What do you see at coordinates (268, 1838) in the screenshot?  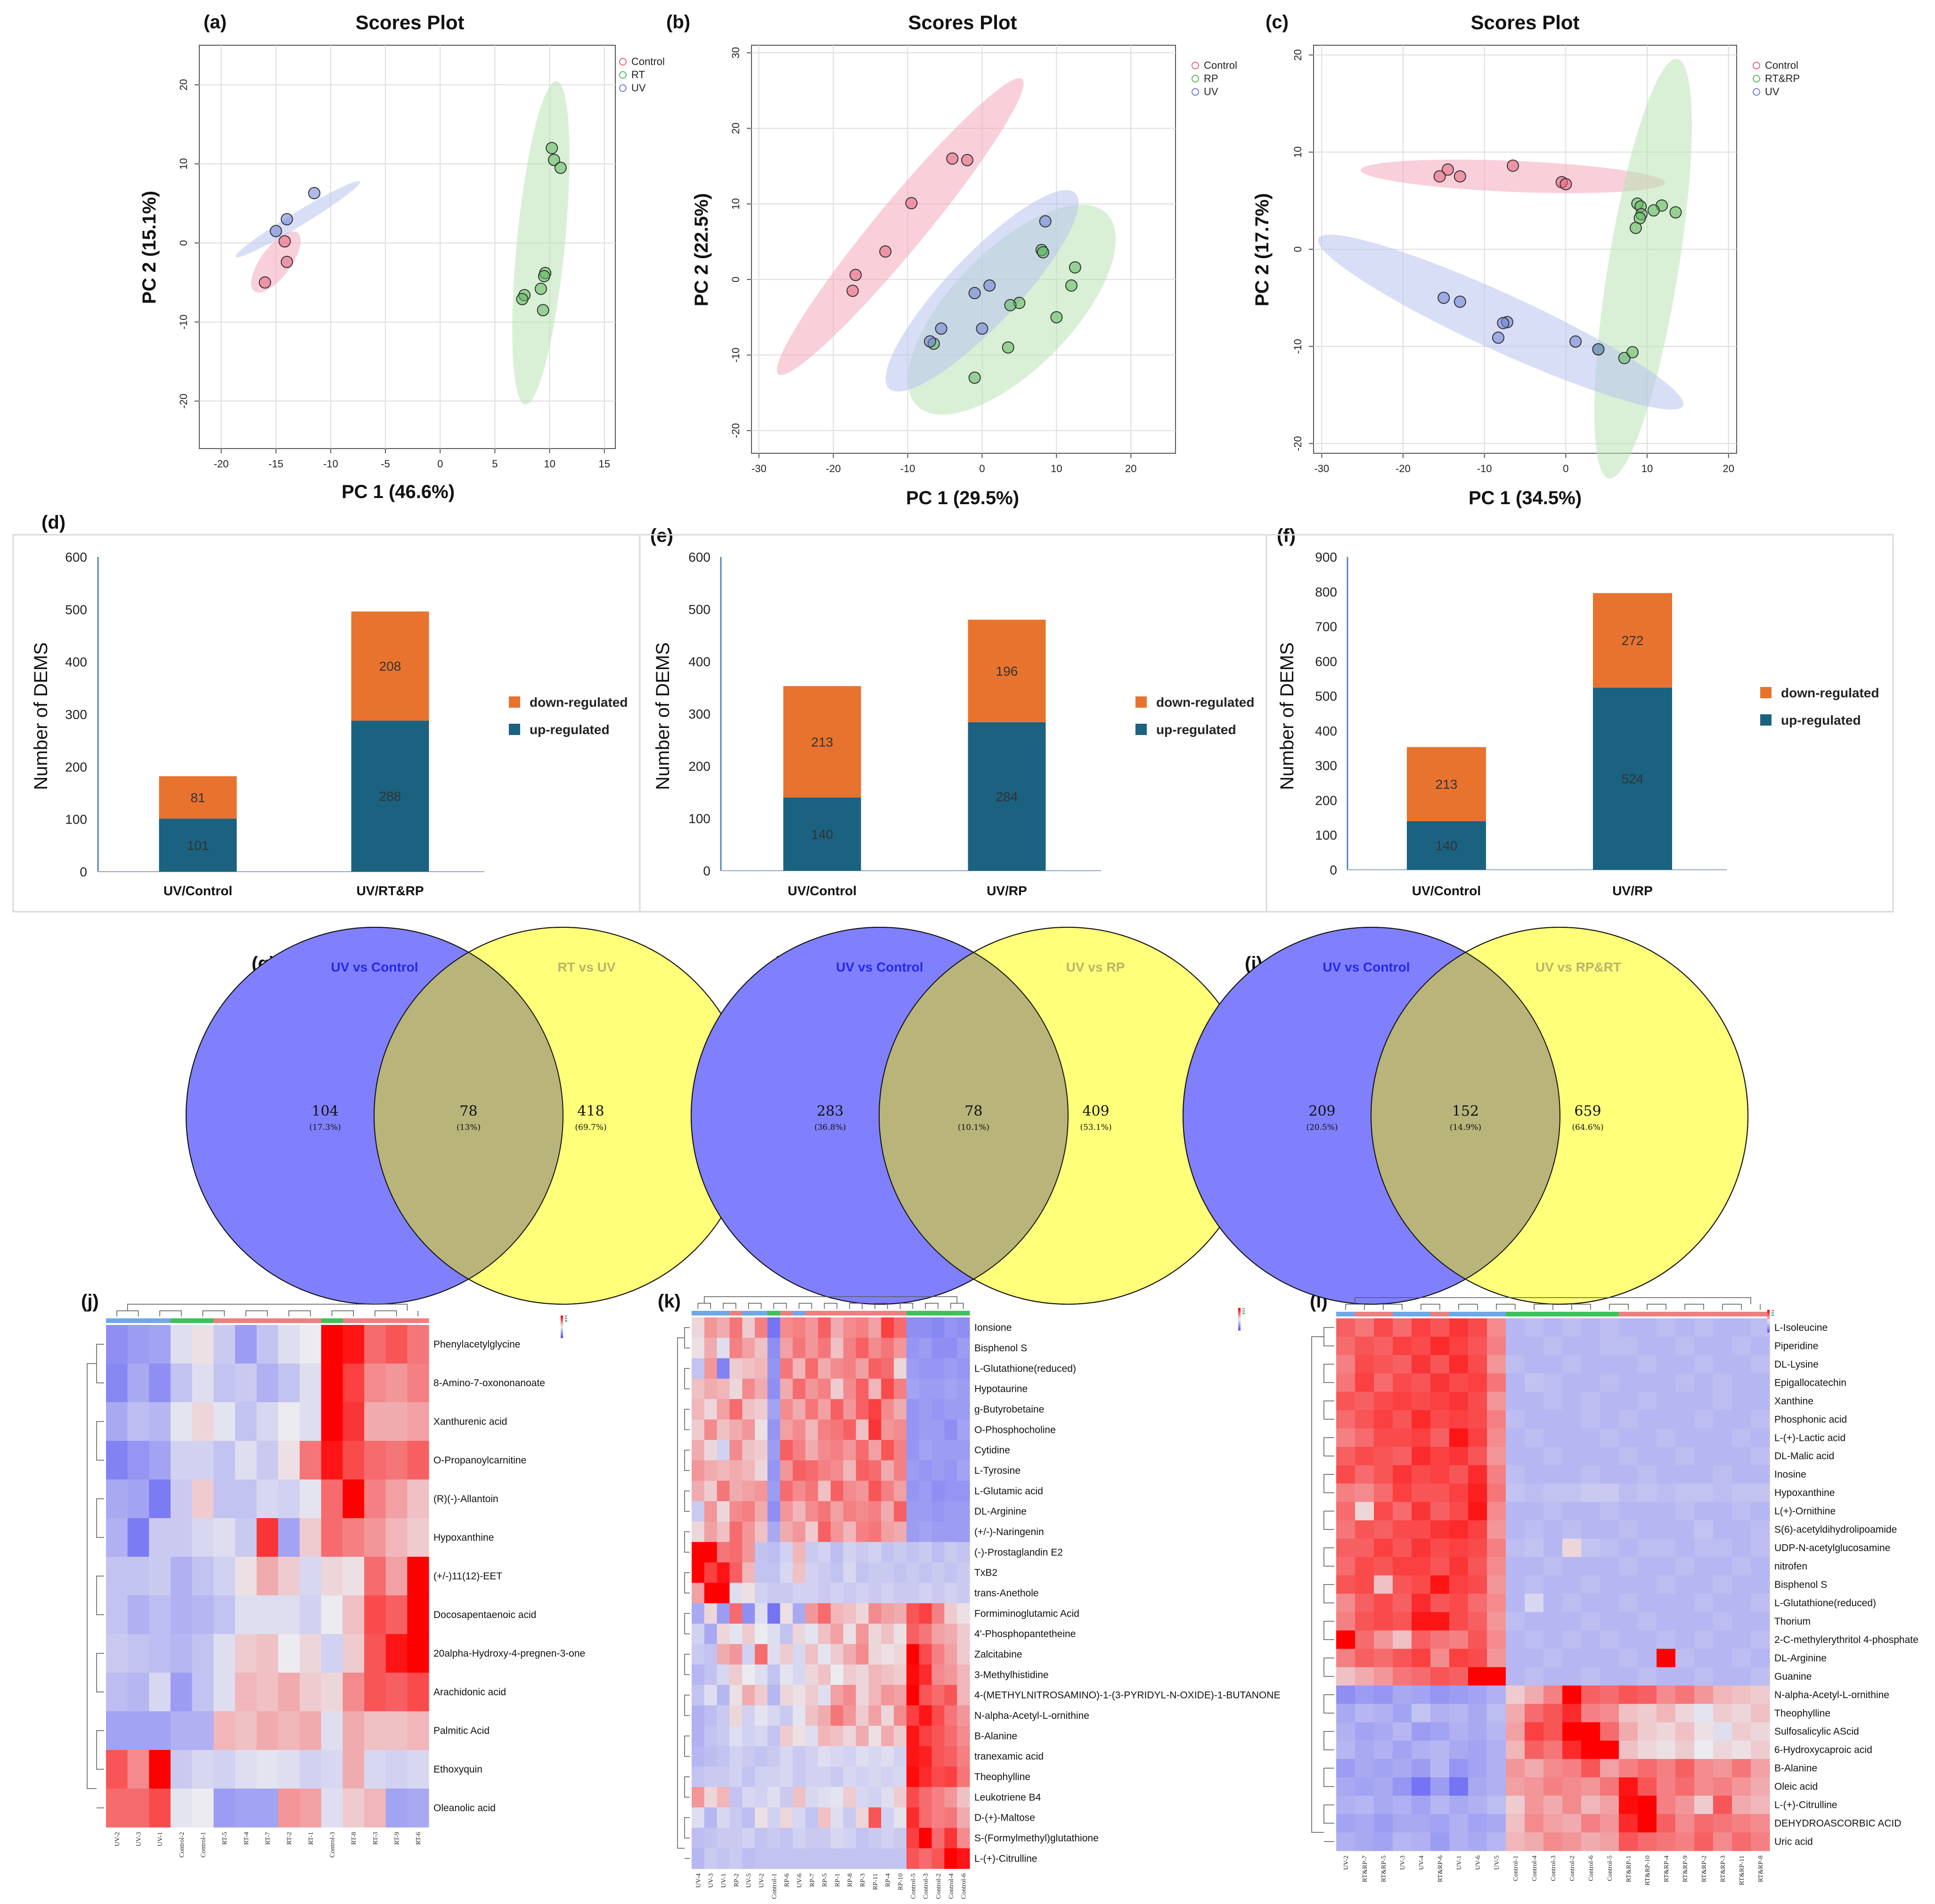 I see `heatmap-column-label: RT-7` at bounding box center [268, 1838].